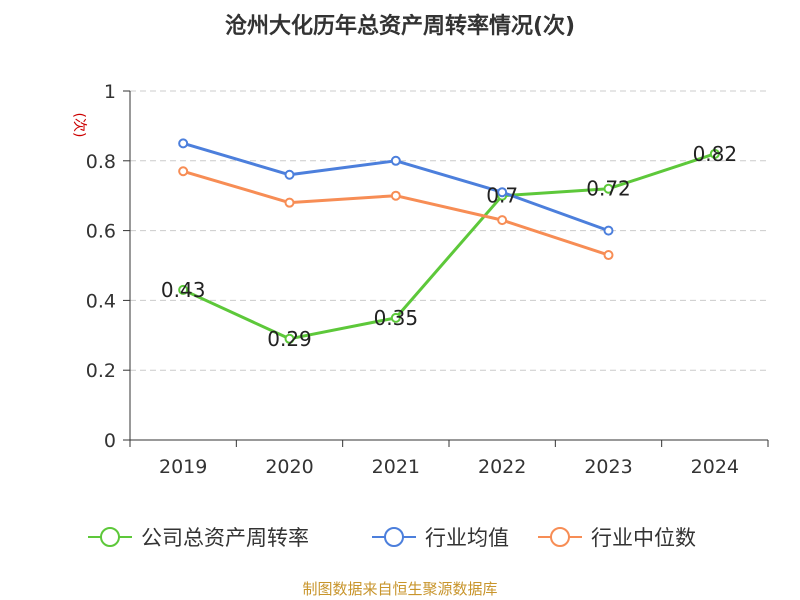  I want to click on y-tick-label: 0.2, so click(101, 371).